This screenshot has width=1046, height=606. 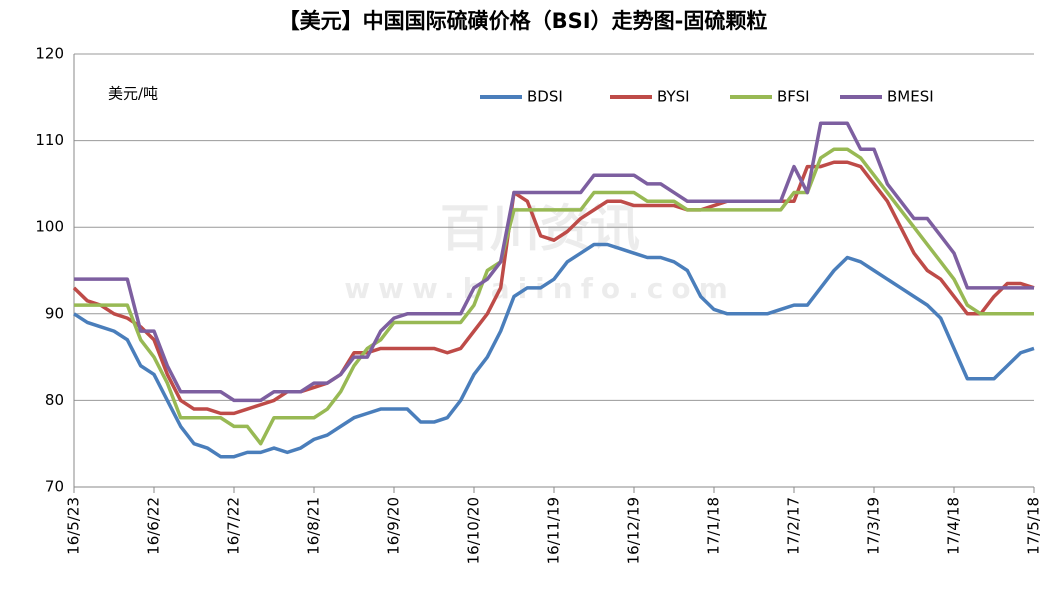 What do you see at coordinates (133, 94) in the screenshot?
I see `y-axis-unit: 美元/吨` at bounding box center [133, 94].